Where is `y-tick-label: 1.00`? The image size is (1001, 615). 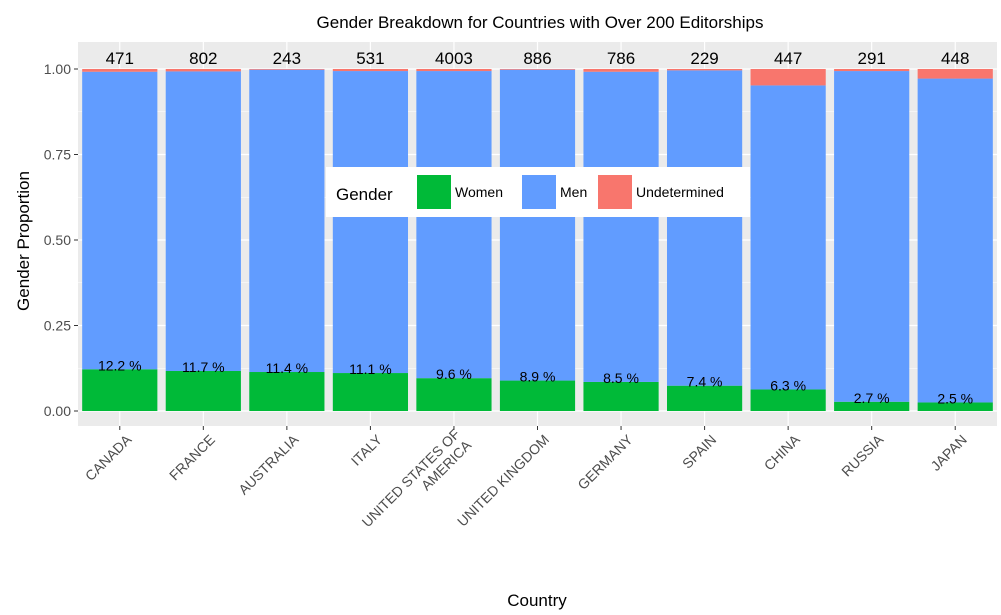 y-tick-label: 1.00 is located at coordinates (57, 69).